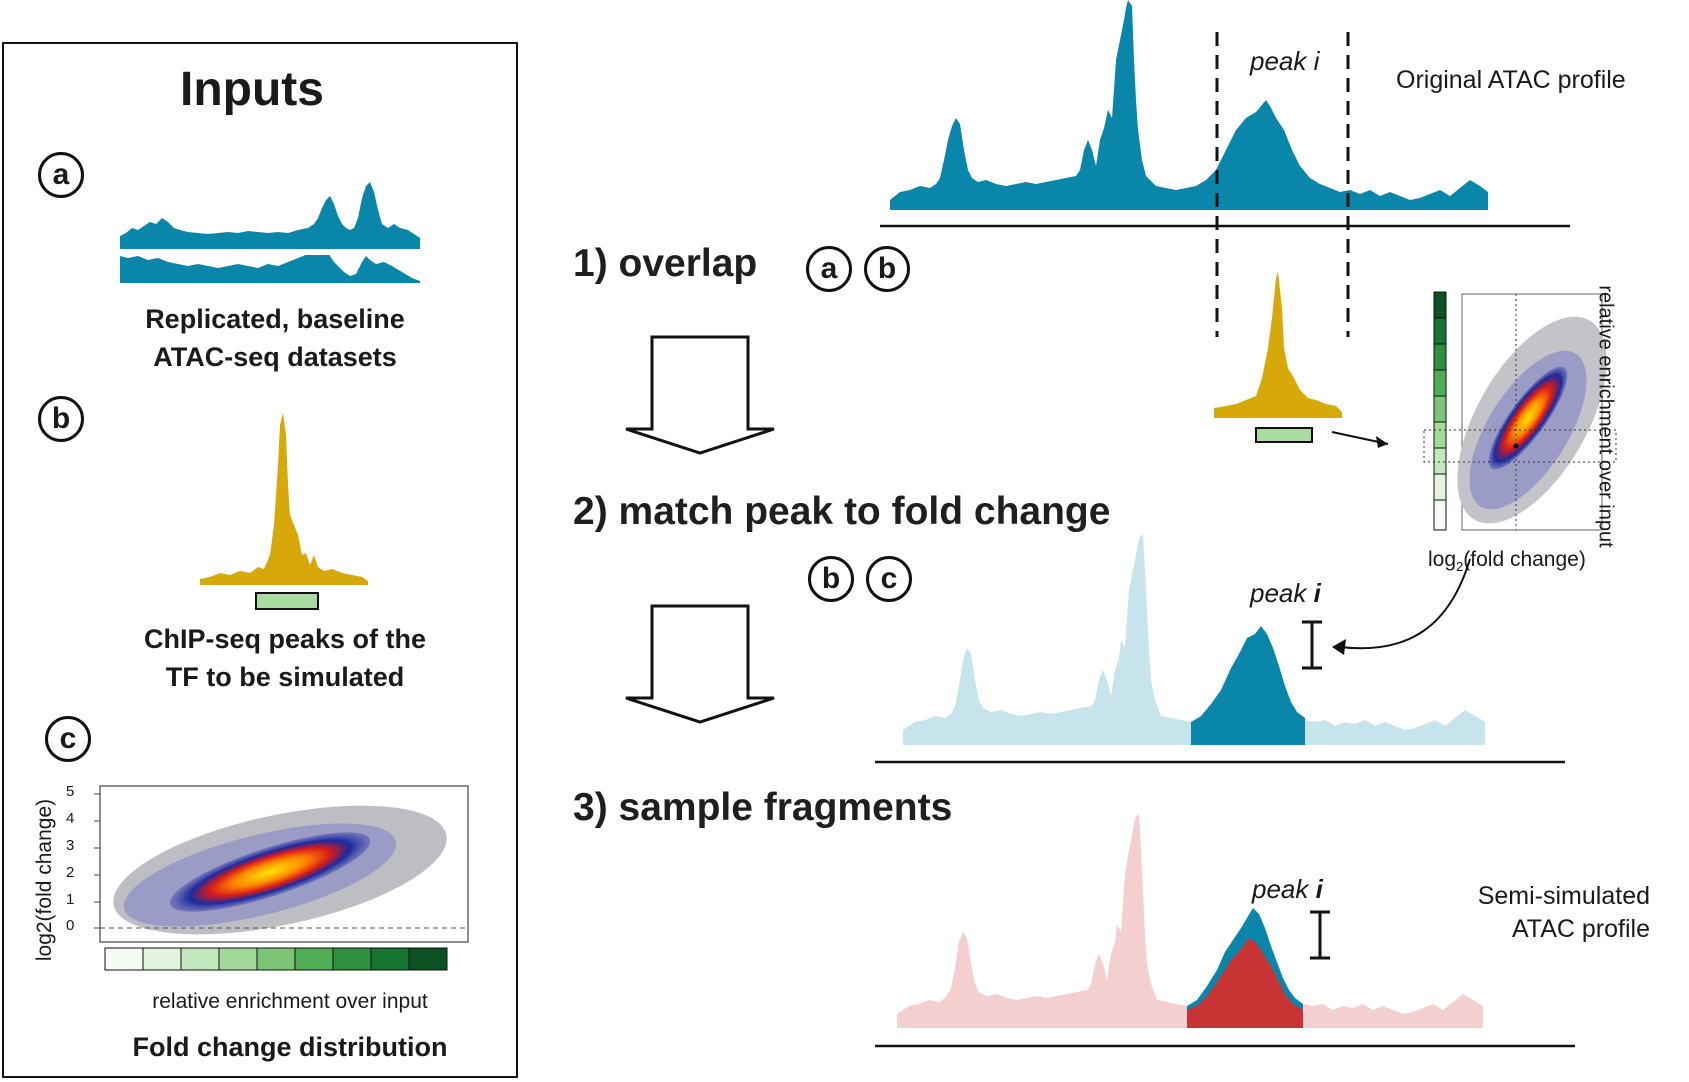 This screenshot has width=1689, height=1082. I want to click on semi-simulated-label-line1: Semi-simulated, so click(1563, 896).